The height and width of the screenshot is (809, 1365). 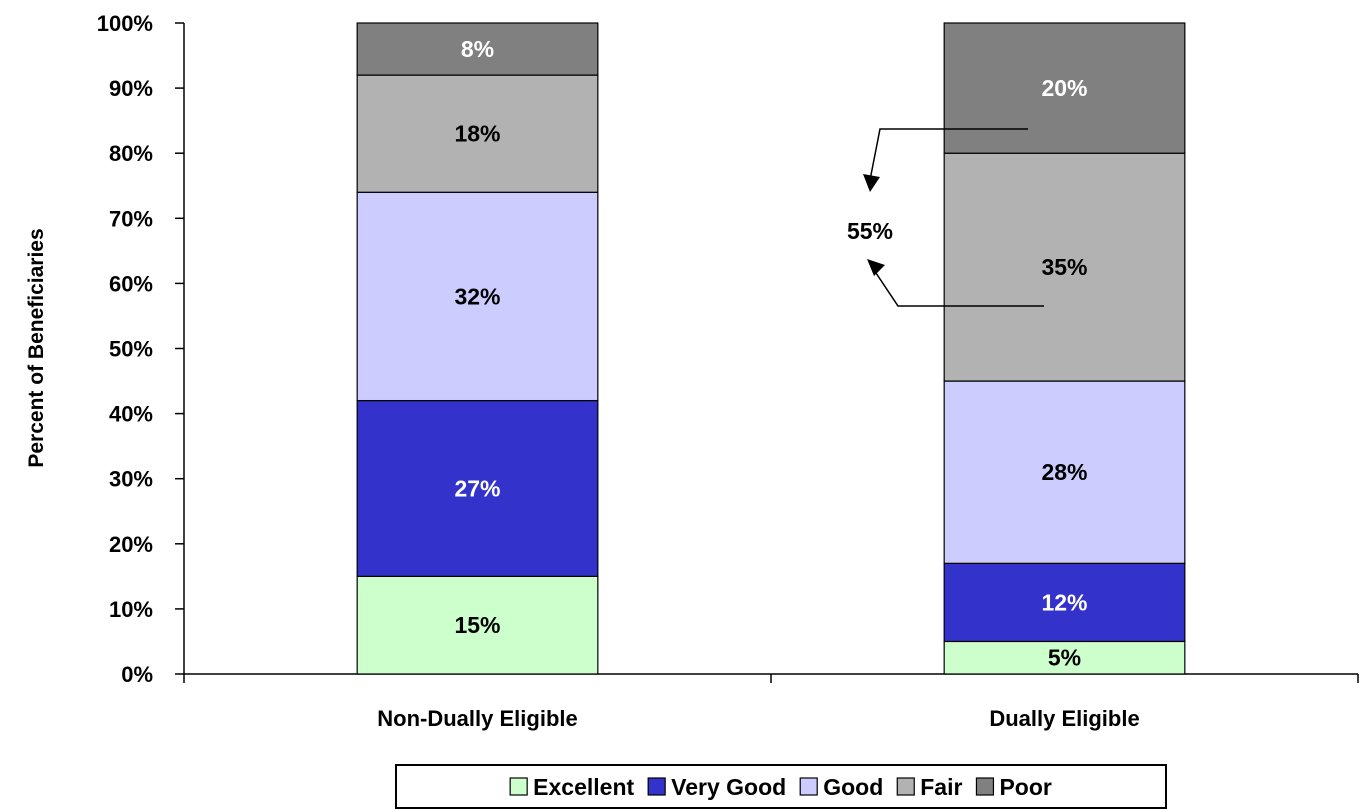 I want to click on legend-label-poor: Poor, so click(x=1025, y=787).